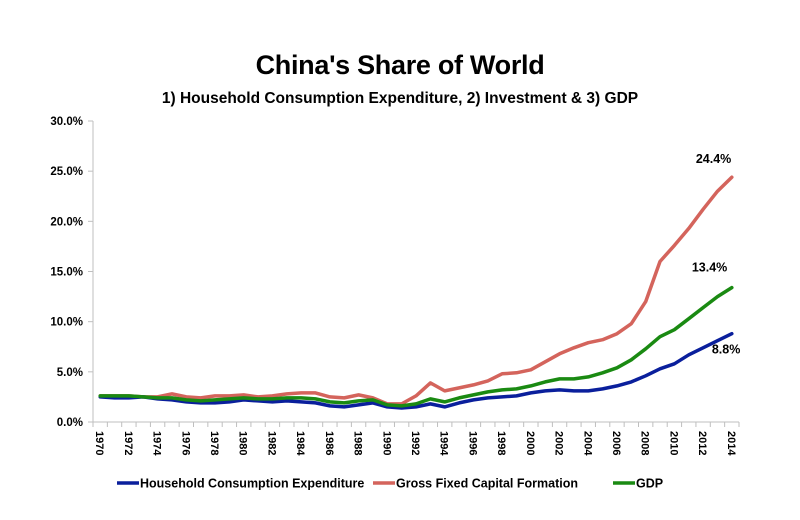 The image size is (800, 520). I want to click on legend-label: Gross Fixed Capital Formation, so click(487, 484).